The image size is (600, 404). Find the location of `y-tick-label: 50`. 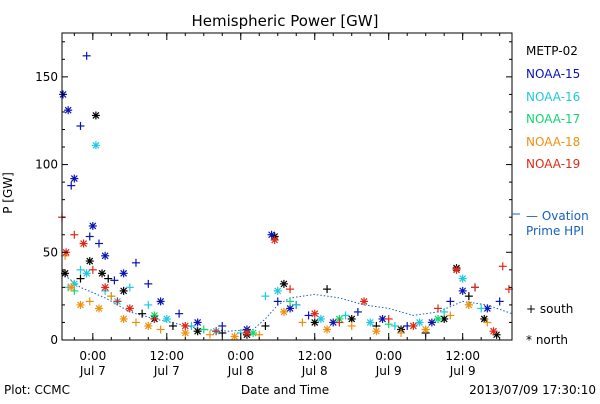

y-tick-label: 50 is located at coordinates (50, 252).